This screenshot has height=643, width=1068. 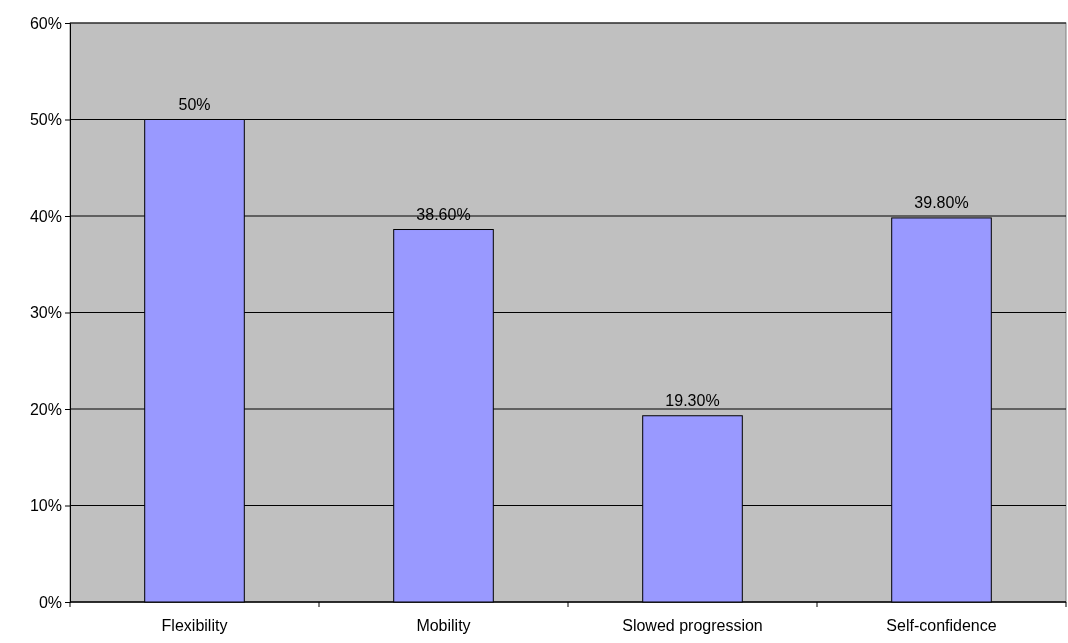 What do you see at coordinates (45, 313) in the screenshot?
I see `y-tick-label: 30%` at bounding box center [45, 313].